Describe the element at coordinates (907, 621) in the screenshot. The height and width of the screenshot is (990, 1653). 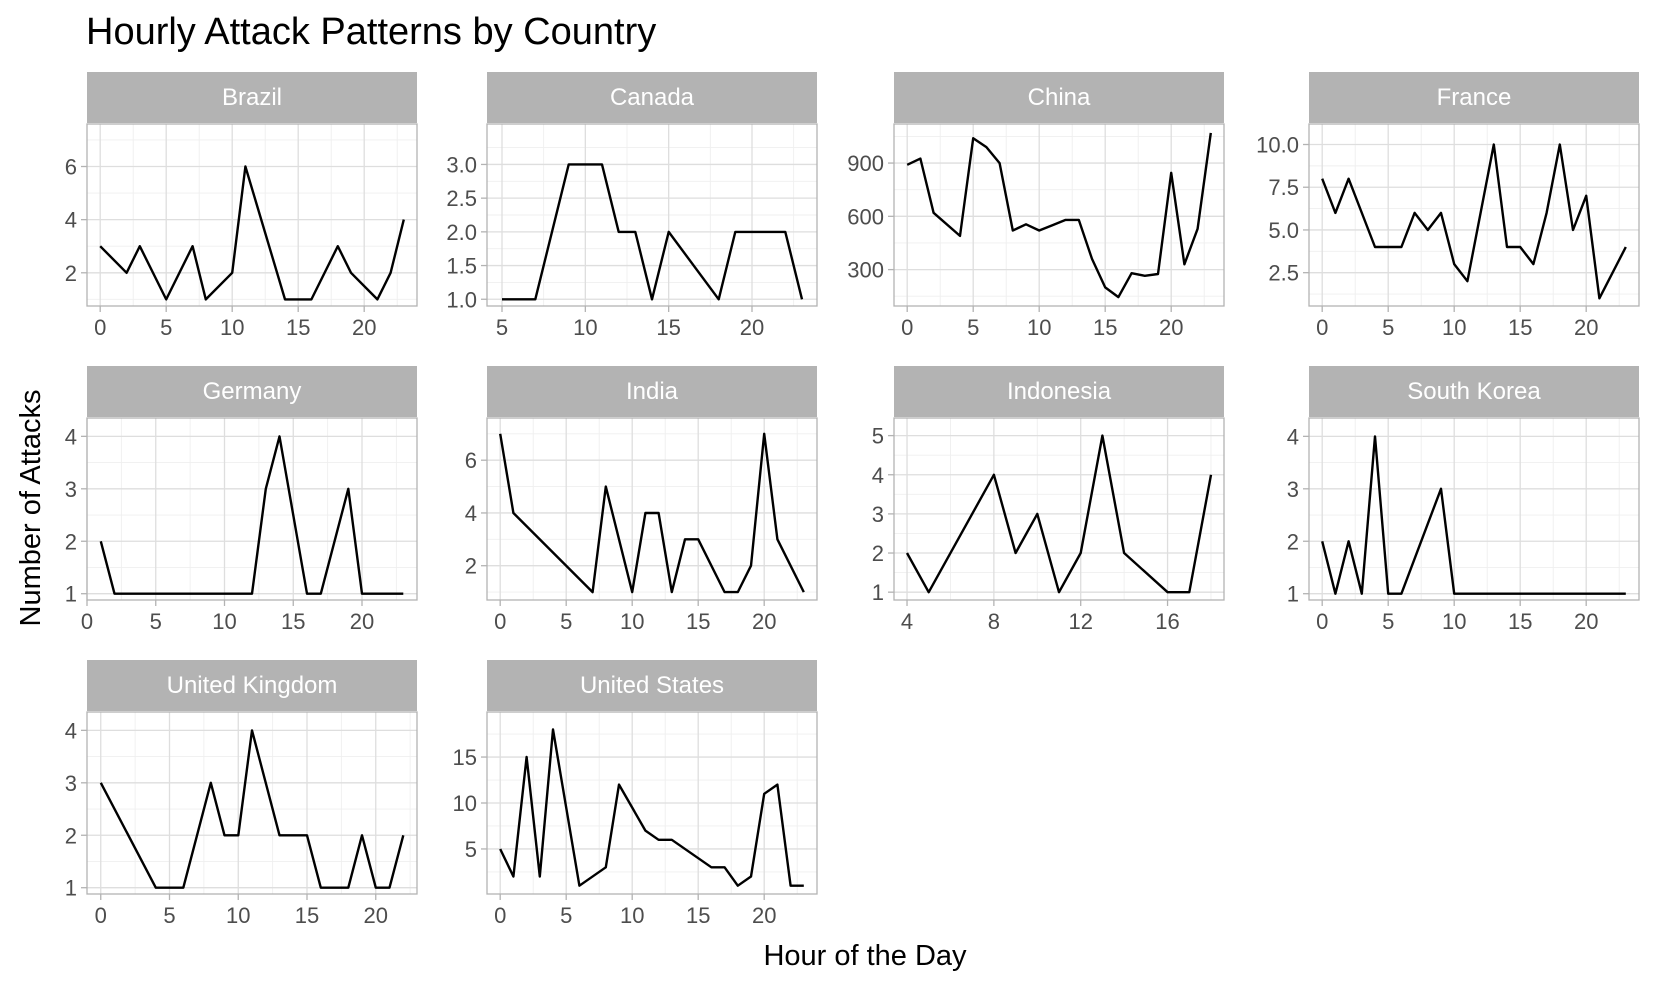
I see `x-tick-label: 4` at that location.